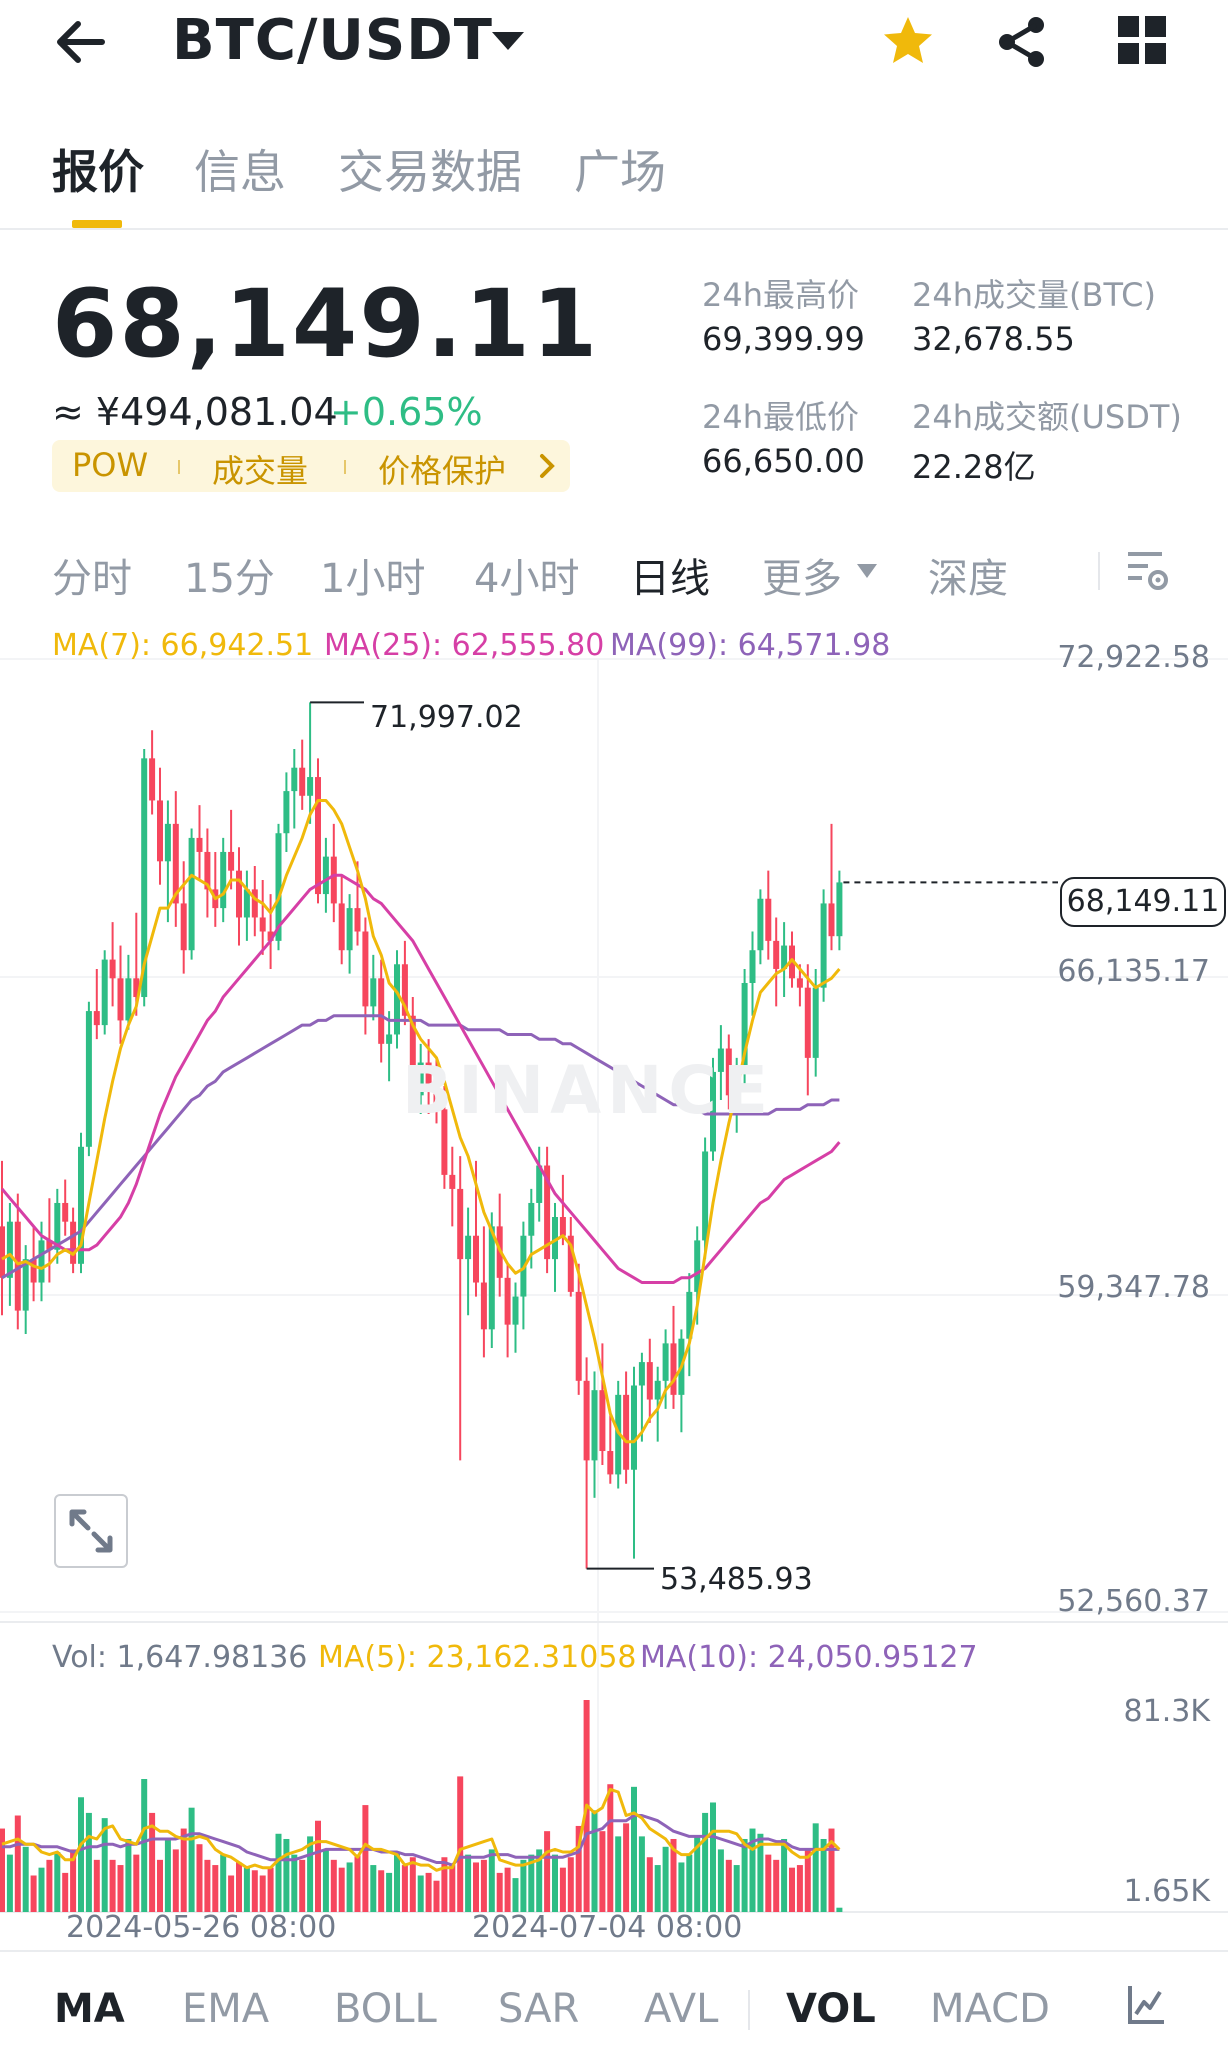  I want to click on expand-chart-button, so click(91, 1531).